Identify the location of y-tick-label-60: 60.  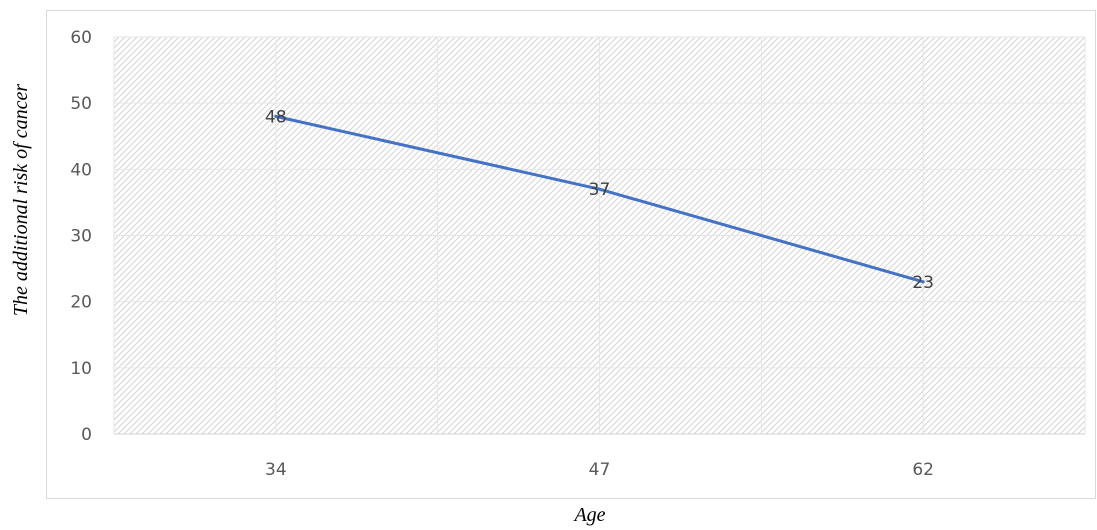
(81, 38).